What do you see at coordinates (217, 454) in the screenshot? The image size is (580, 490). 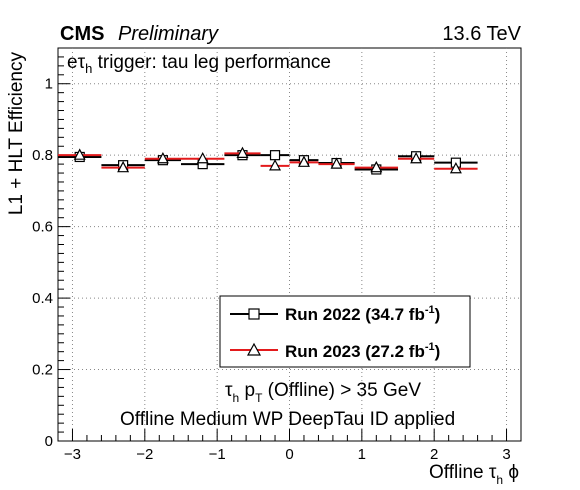 I see `x-tick-label: −1` at bounding box center [217, 454].